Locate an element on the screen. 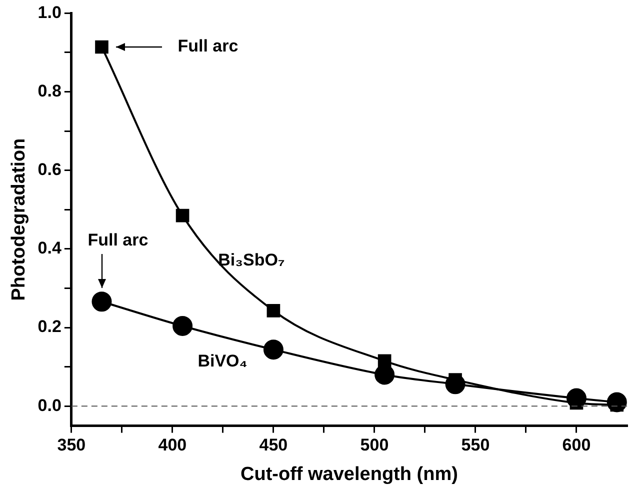 Image resolution: width=638 pixels, height=494 pixels. x-tick-label: 450 is located at coordinates (273, 445).